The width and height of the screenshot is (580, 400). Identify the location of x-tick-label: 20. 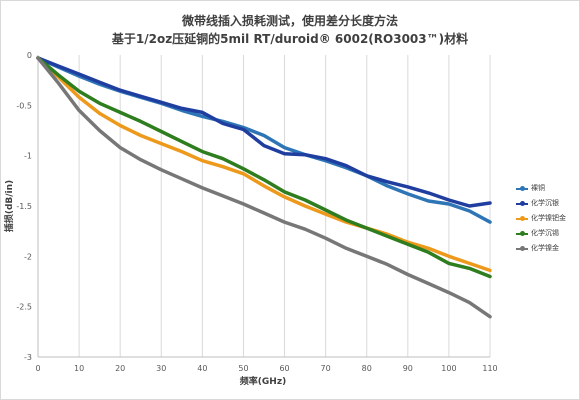
(120, 368).